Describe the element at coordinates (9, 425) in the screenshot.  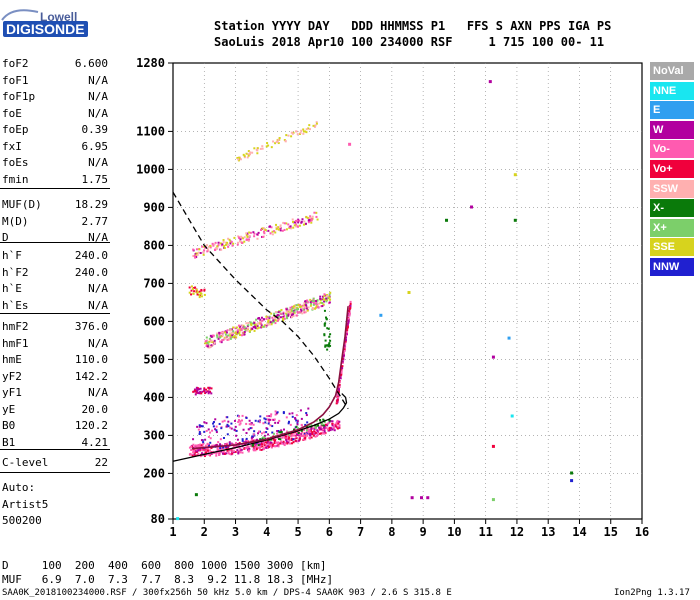
I see `param-label: B0` at that location.